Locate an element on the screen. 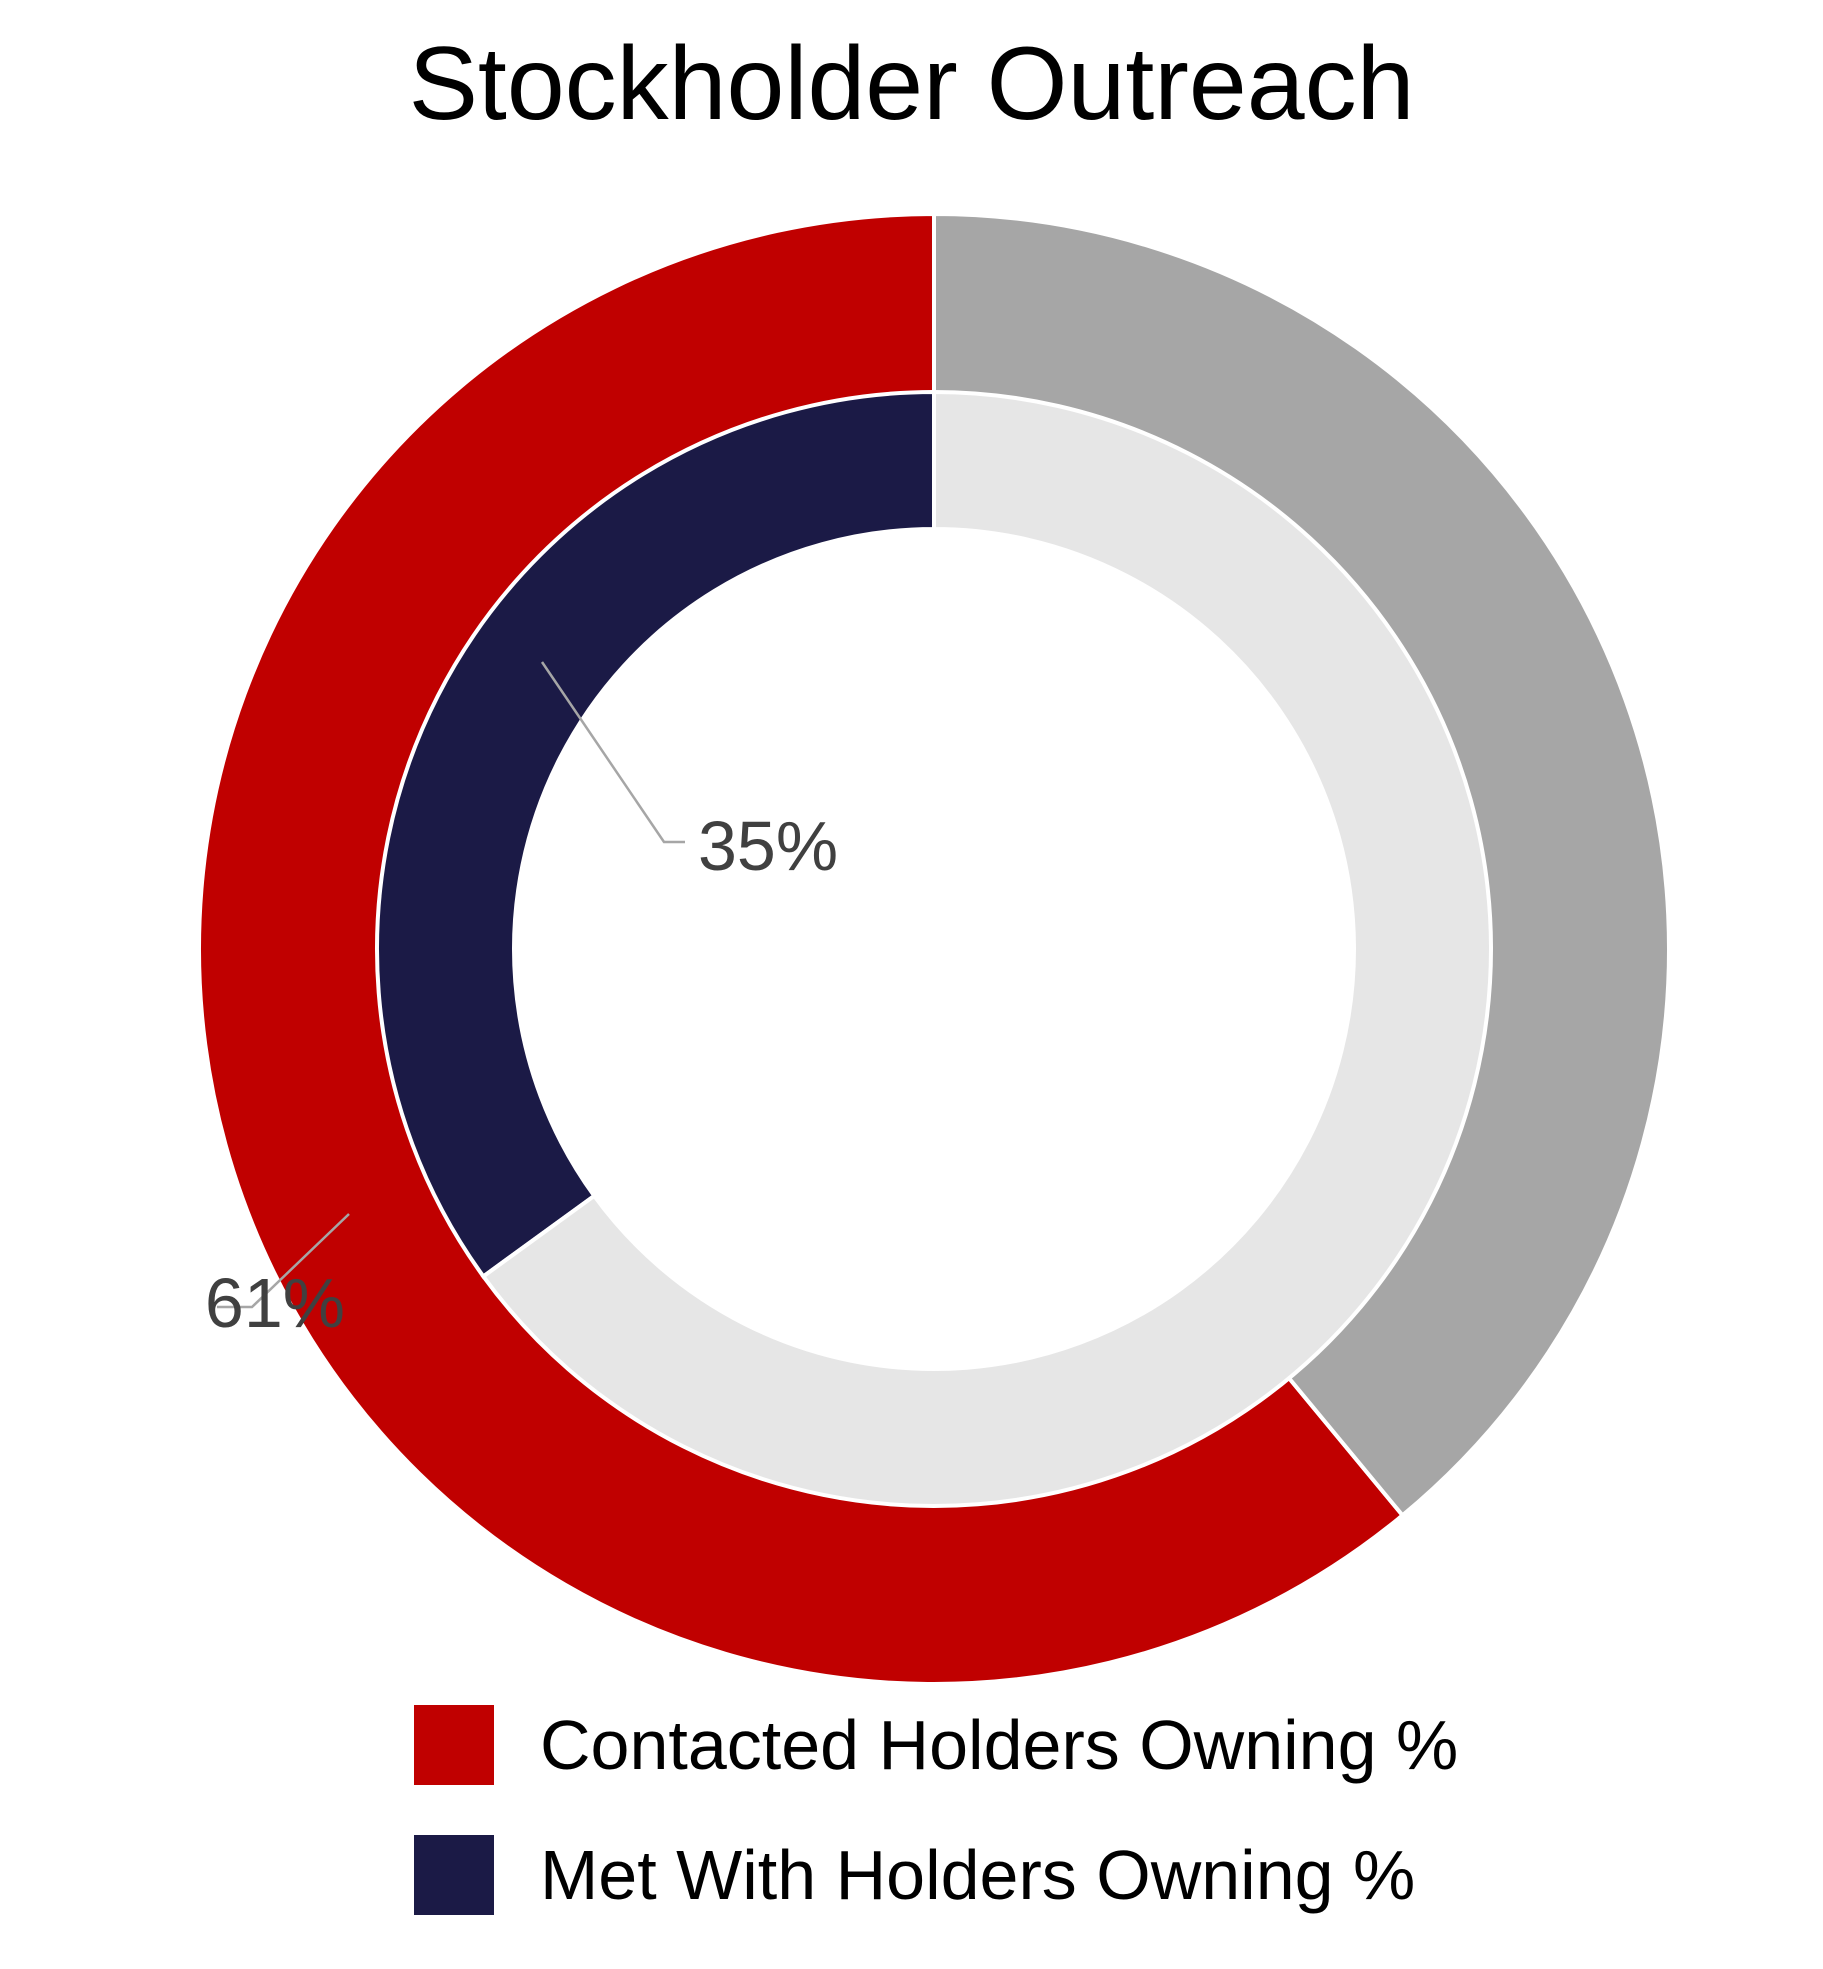 This screenshot has width=1823, height=1969. legend-label-contacted: Contacted Holders Owning % is located at coordinates (999, 1745).